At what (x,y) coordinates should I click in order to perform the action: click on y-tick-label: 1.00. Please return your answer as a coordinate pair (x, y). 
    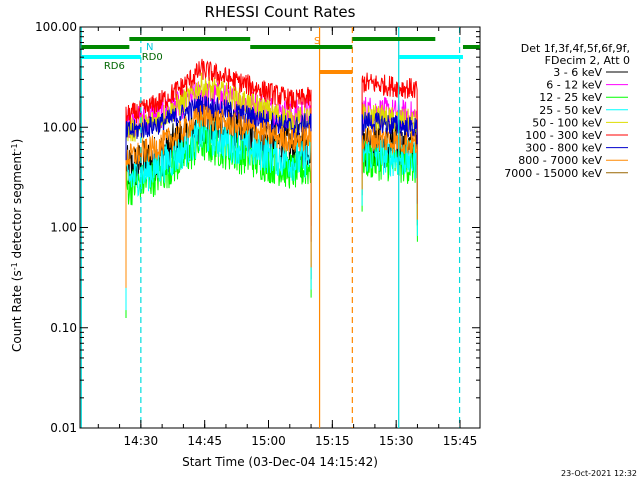
    Looking at the image, I should click on (63, 228).